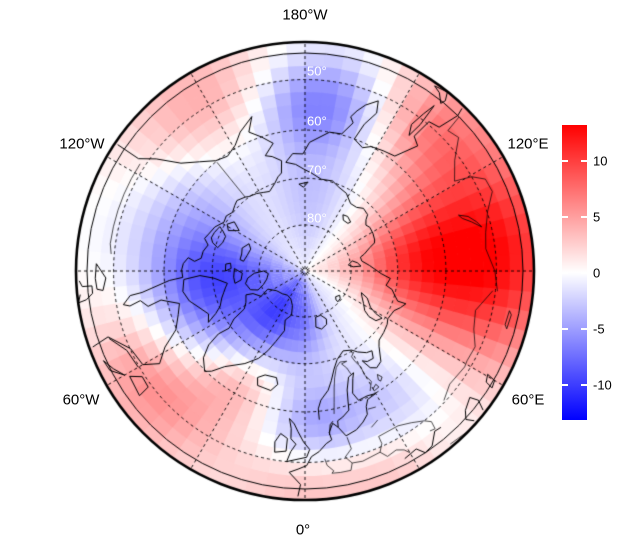  I want to click on colorbar-tick-label-m10: -10, so click(602, 385).